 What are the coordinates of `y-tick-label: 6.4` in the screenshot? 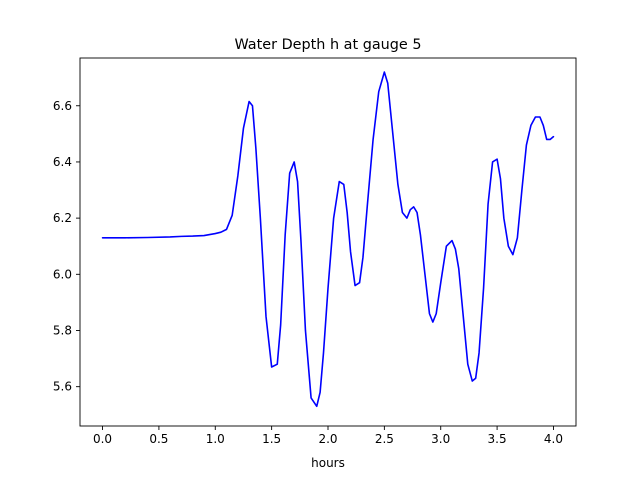 It's located at (62, 162).